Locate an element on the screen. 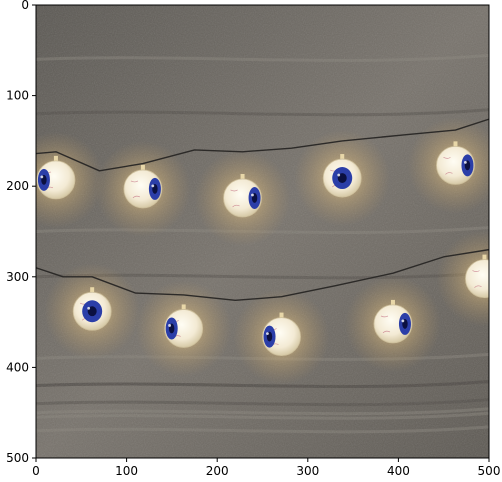  x-tick-label: 400 is located at coordinates (398, 471).